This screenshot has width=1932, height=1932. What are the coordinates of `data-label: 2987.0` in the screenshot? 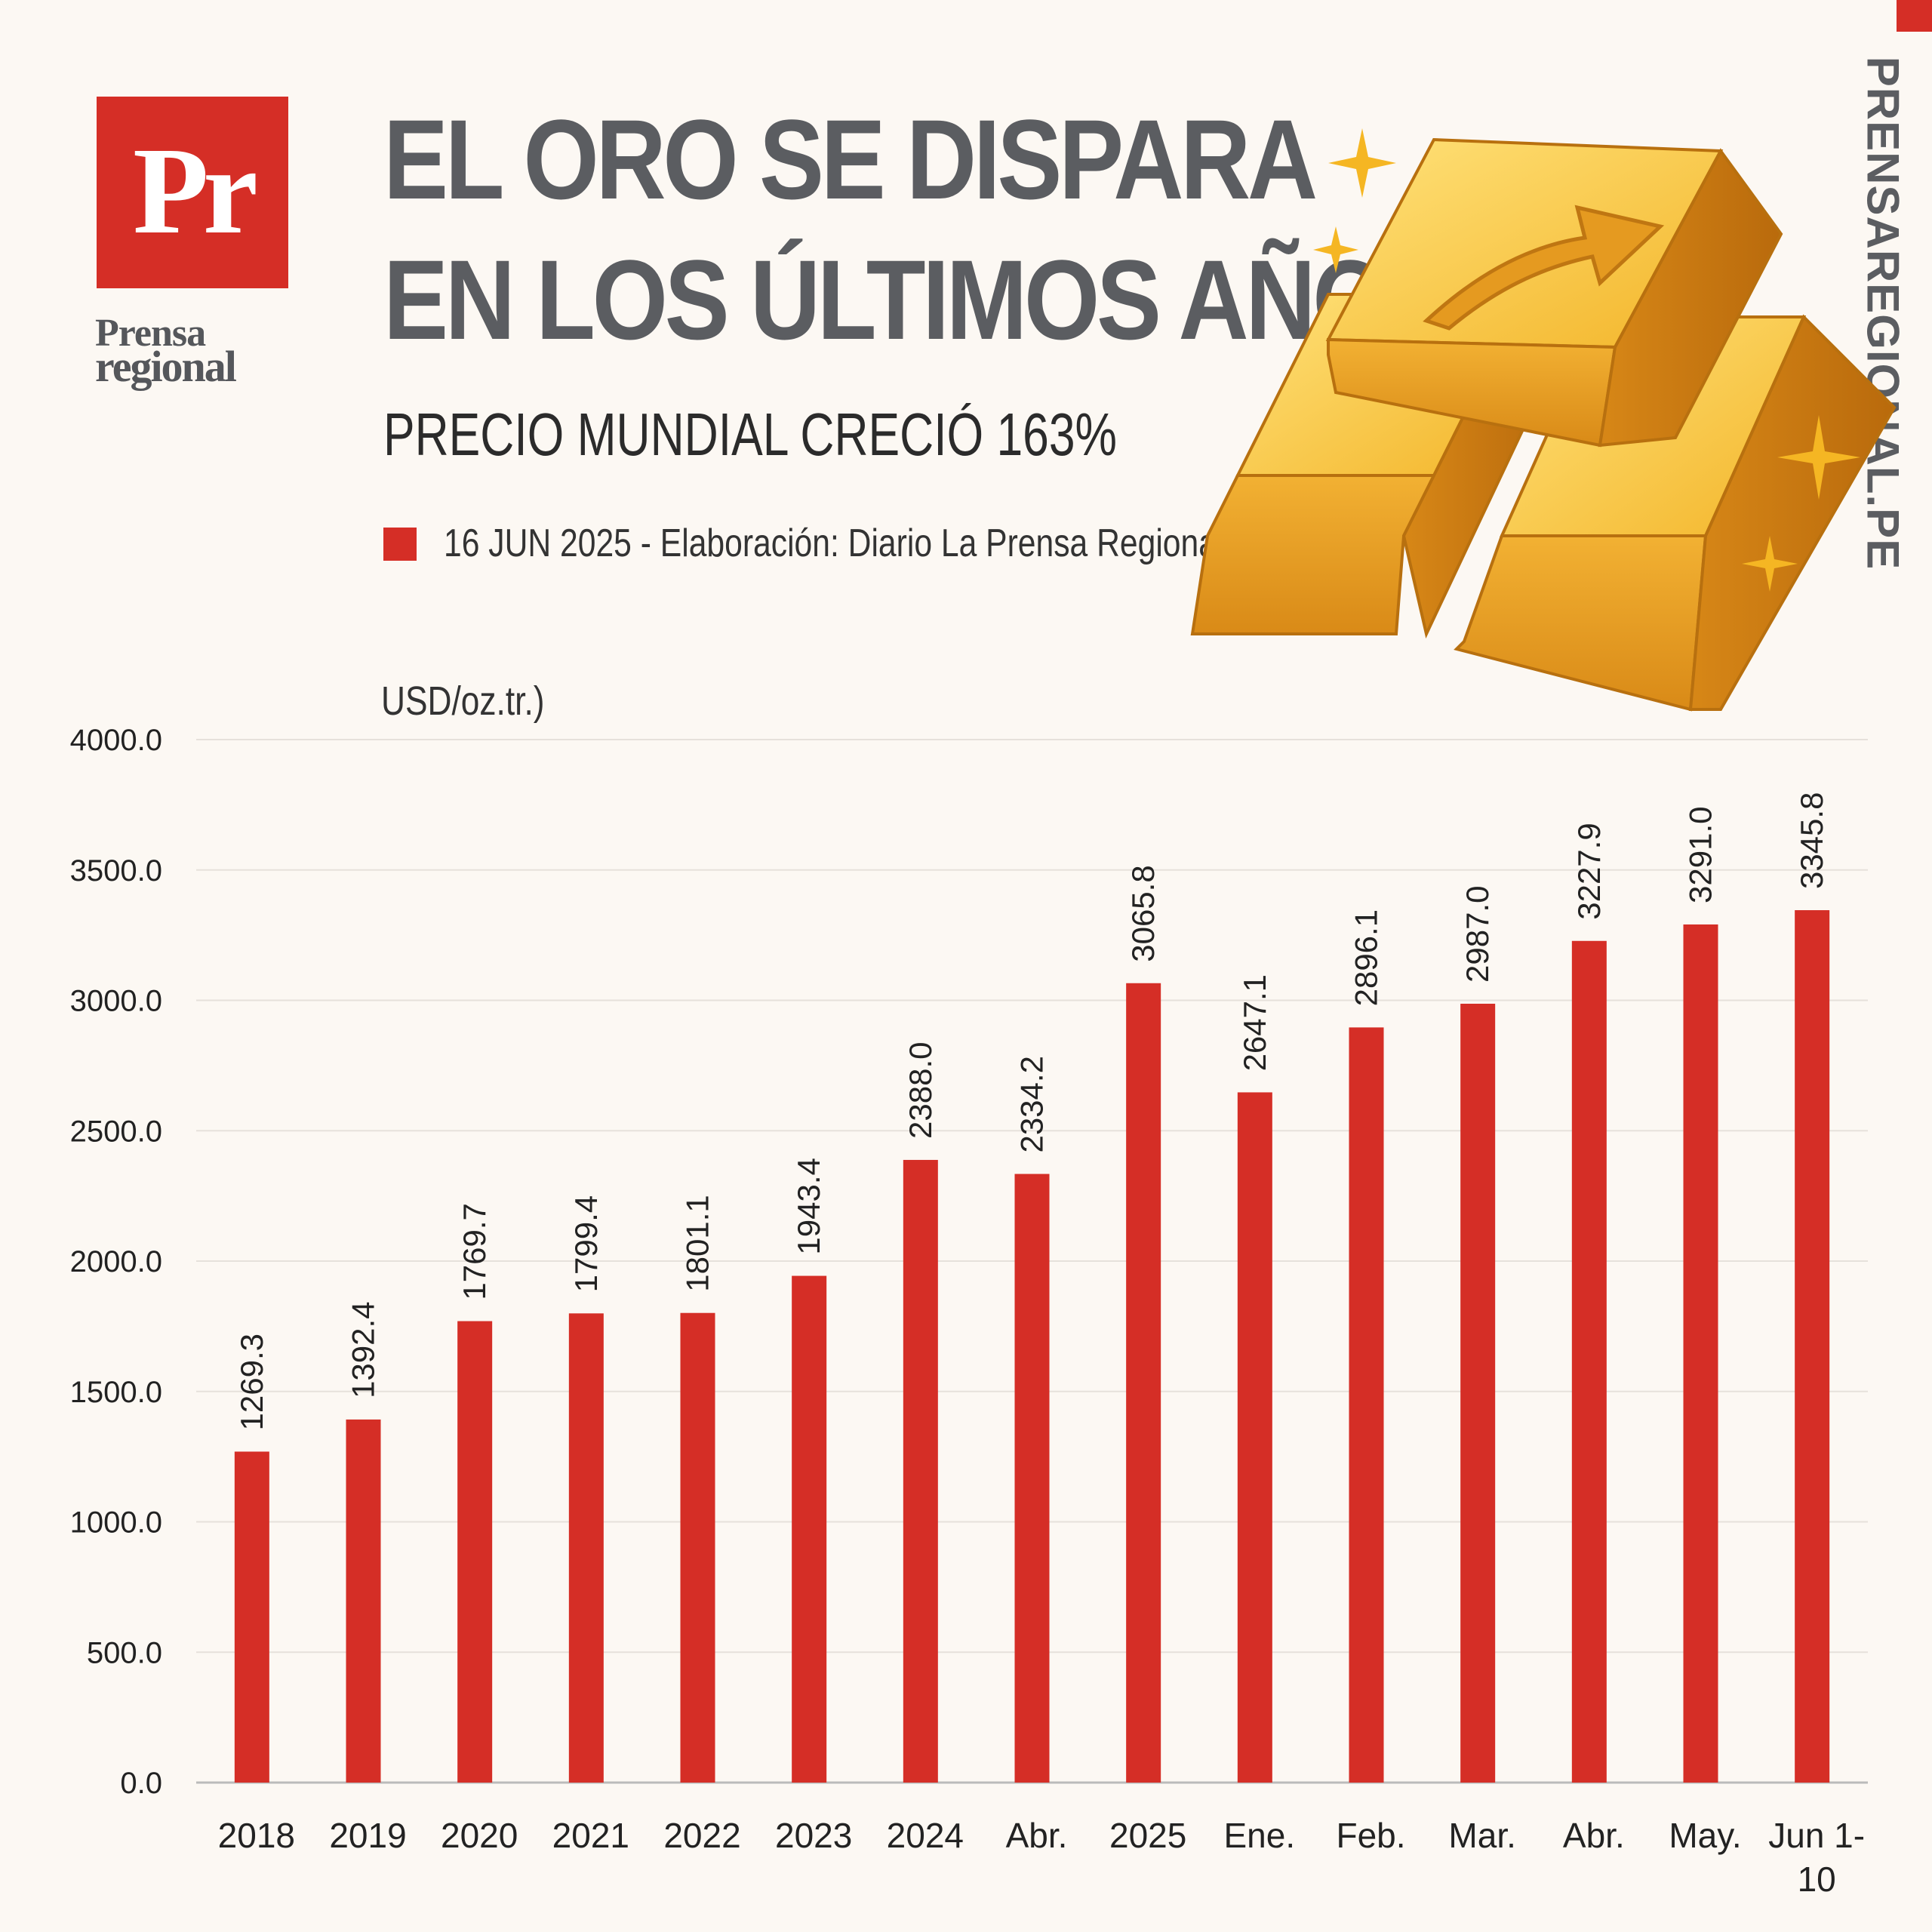 It's located at (1477, 934).